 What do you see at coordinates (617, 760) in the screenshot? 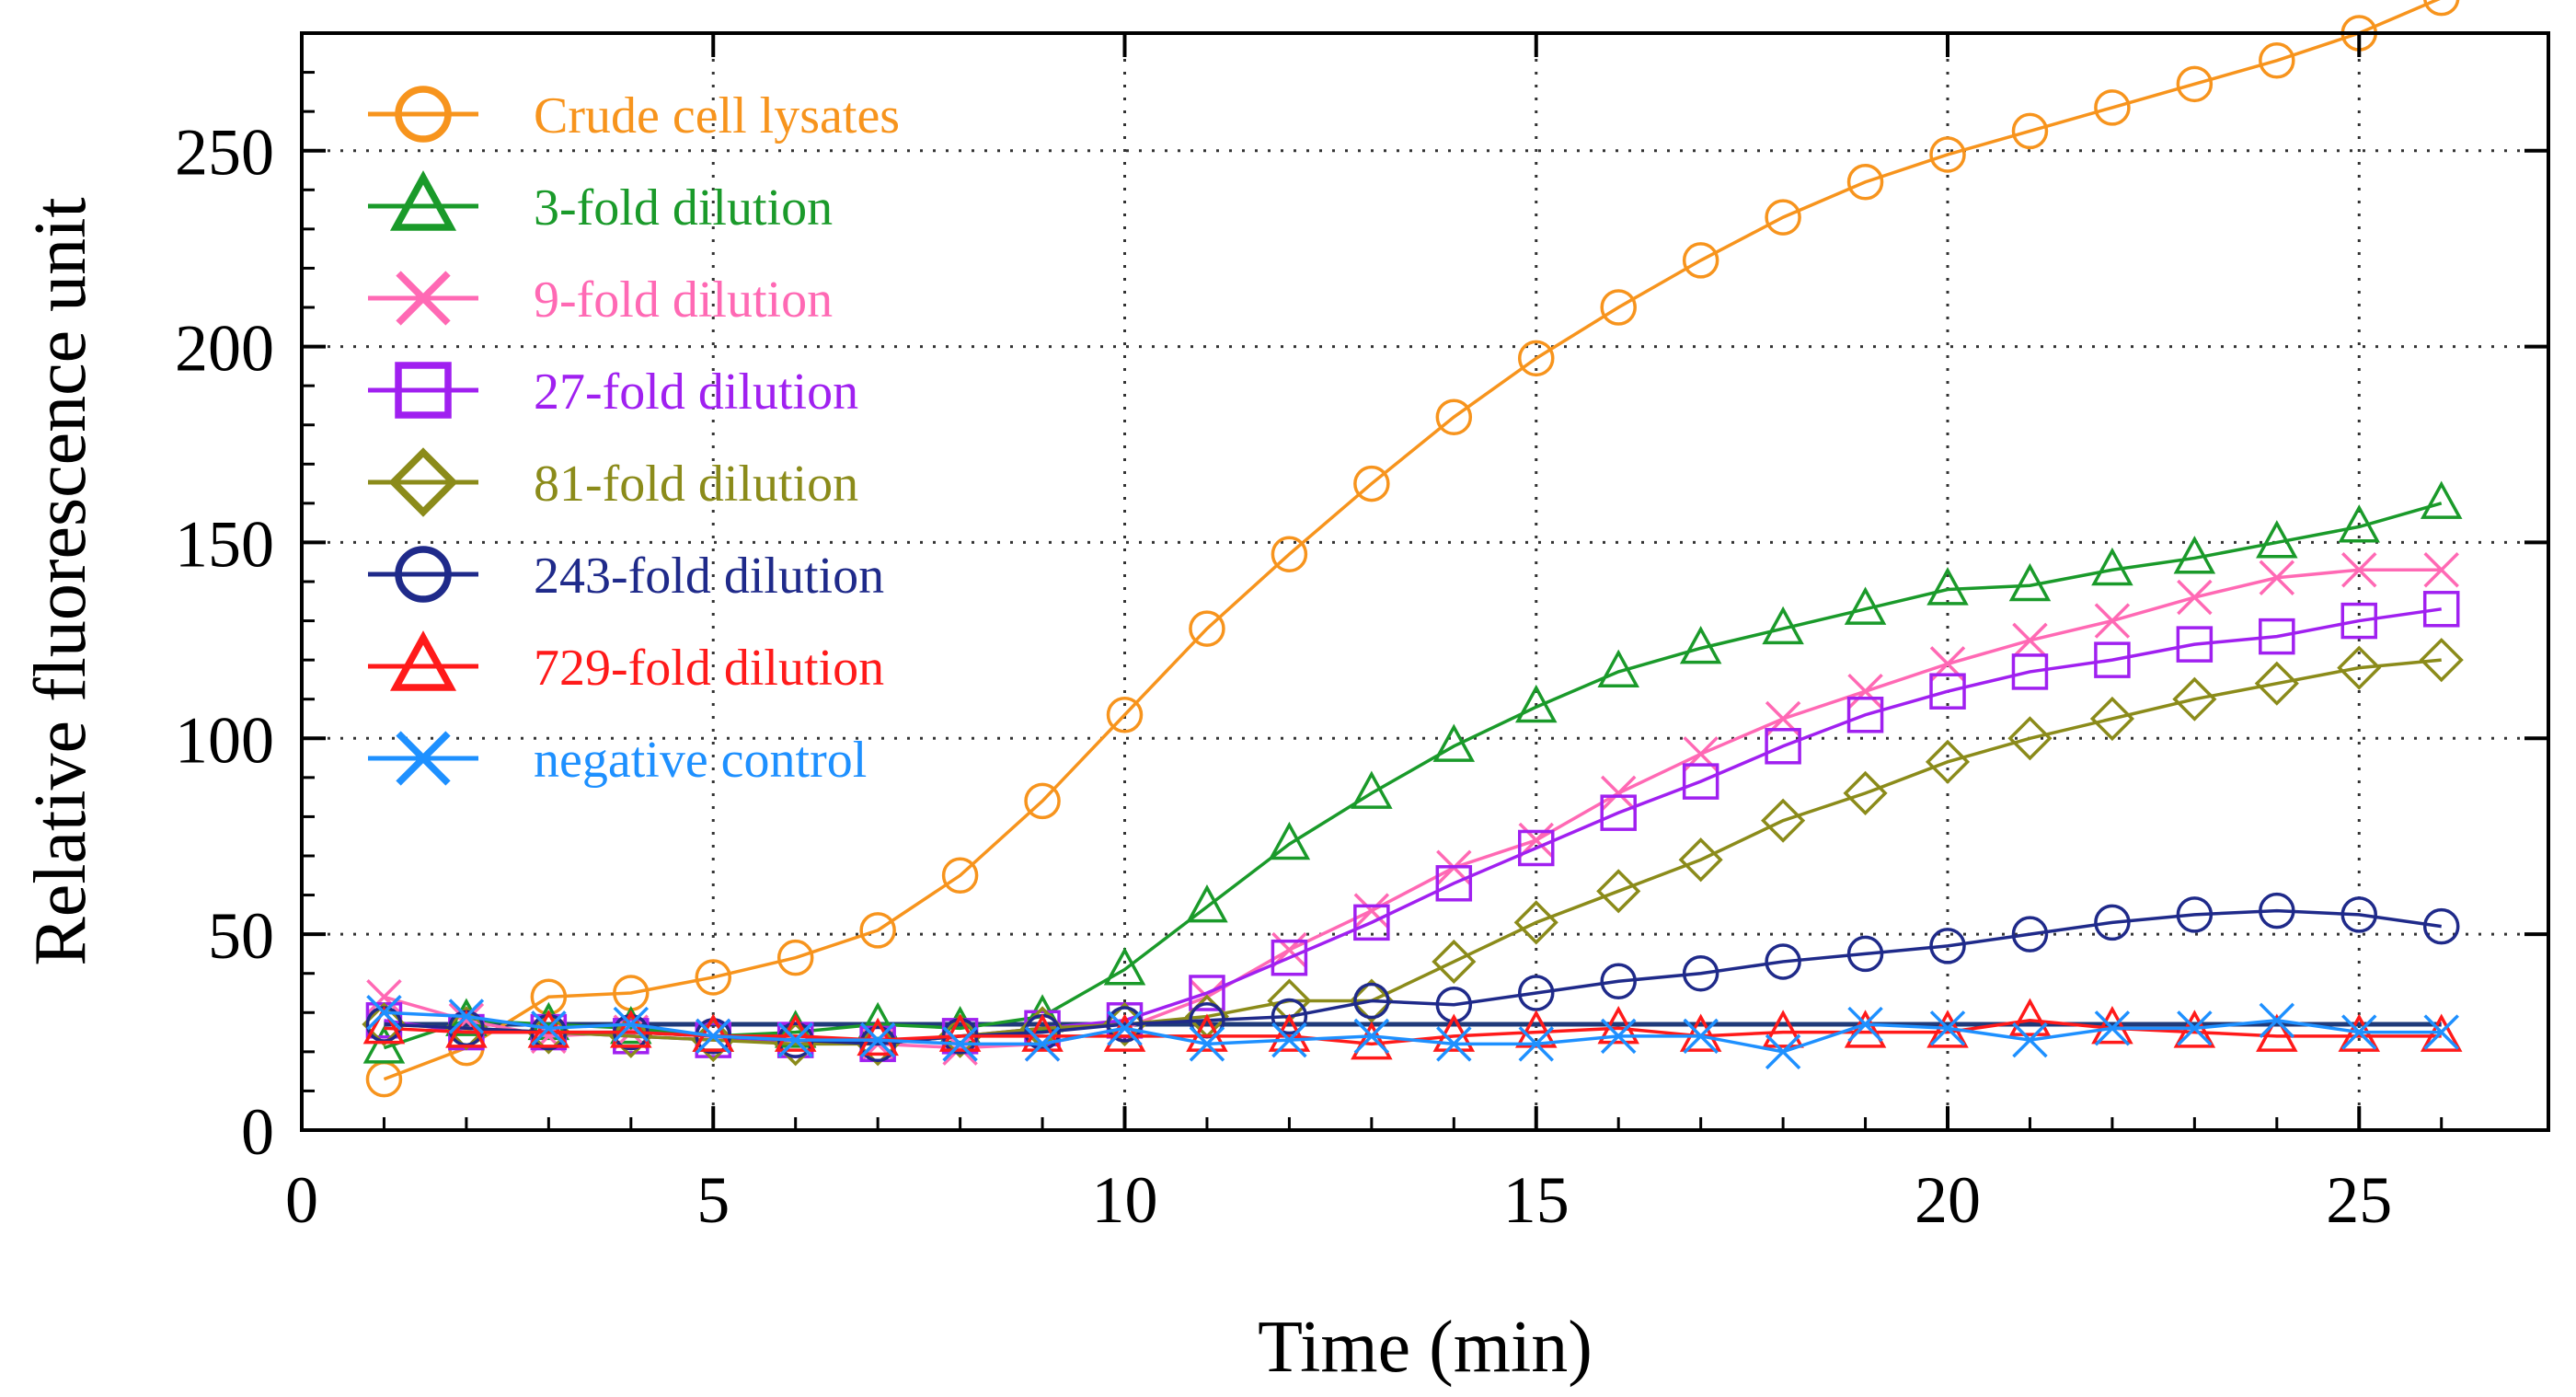
I see `legend-item-negative-control: negative control` at bounding box center [617, 760].